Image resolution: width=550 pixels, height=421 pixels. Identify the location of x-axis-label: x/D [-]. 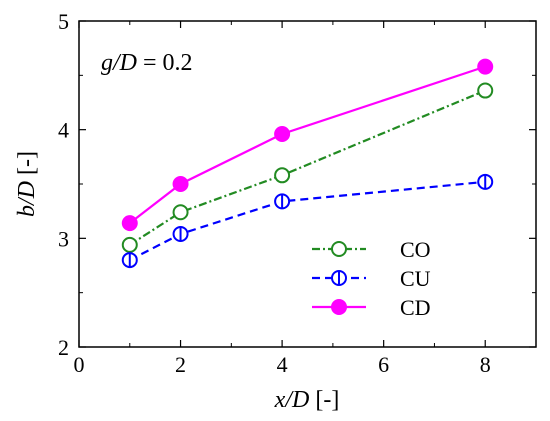
(307, 400).